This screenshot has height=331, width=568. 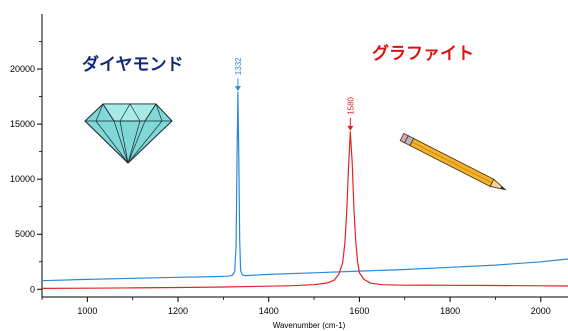 I want to click on x-tick-label: 1400, so click(x=269, y=311).